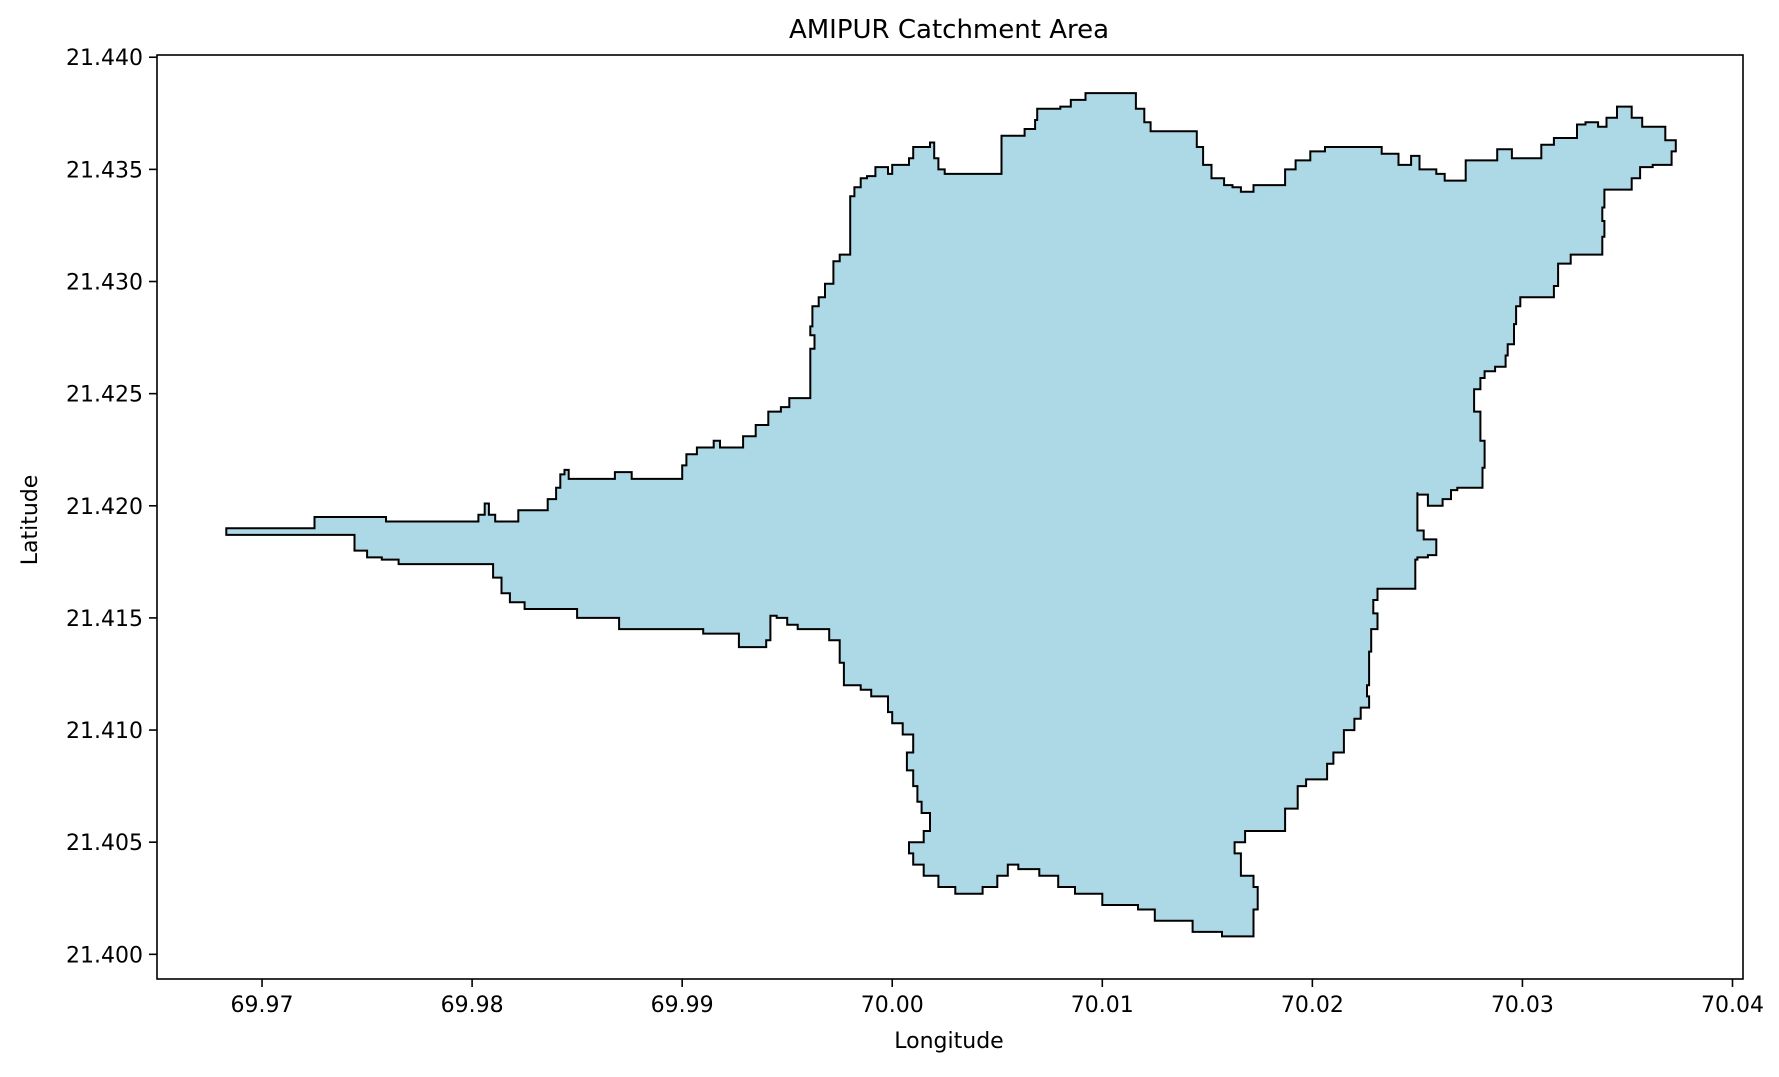 This screenshot has width=1779, height=1077. Describe the element at coordinates (948, 1041) in the screenshot. I see `x-axis-label: Longitude` at that location.